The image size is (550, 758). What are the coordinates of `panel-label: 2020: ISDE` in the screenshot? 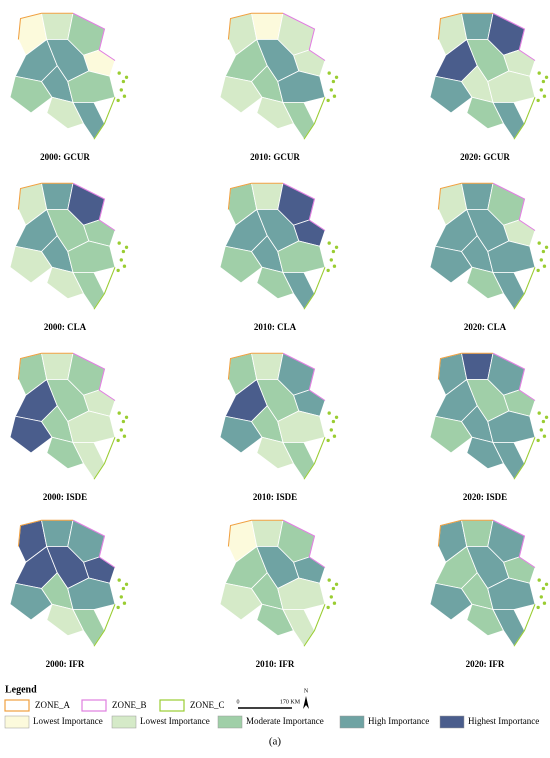 It's located at (485, 497).